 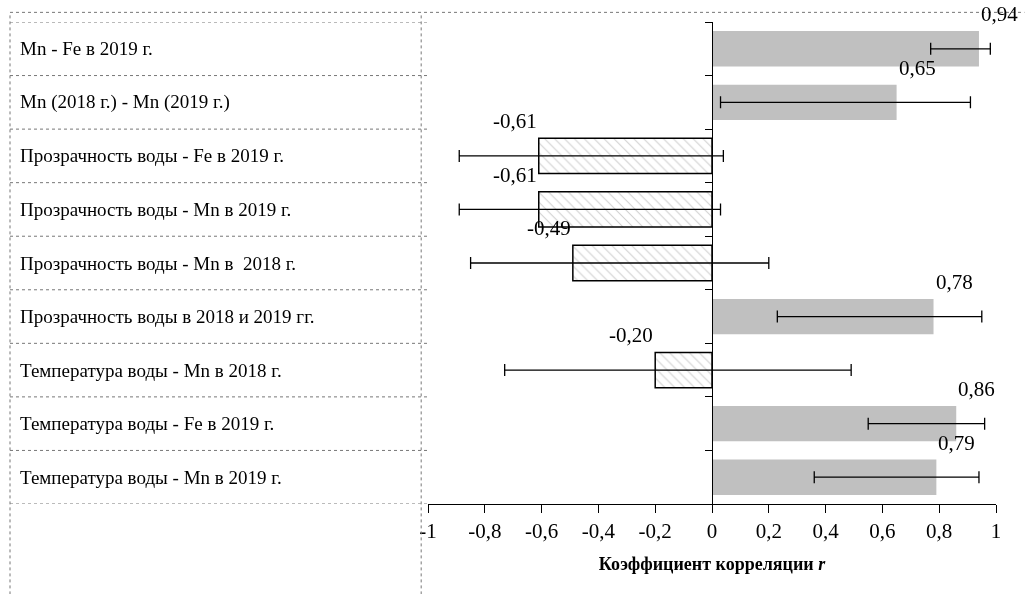 I want to click on x-tick-label: 0,6, so click(x=882, y=531).